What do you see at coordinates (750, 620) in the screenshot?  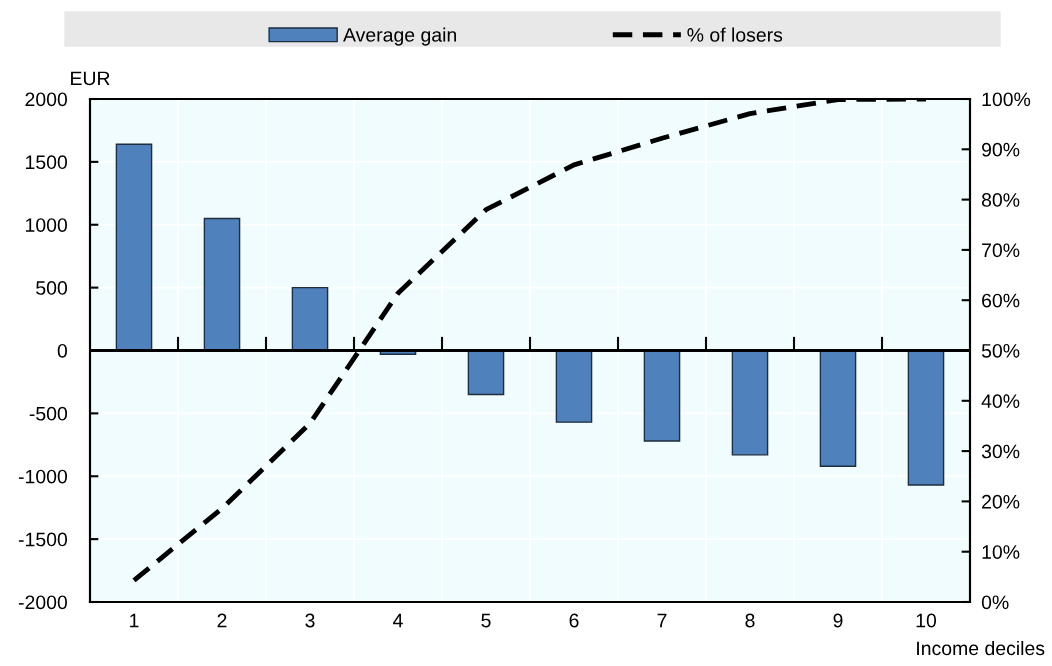 I see `x-tick-label: 8` at bounding box center [750, 620].